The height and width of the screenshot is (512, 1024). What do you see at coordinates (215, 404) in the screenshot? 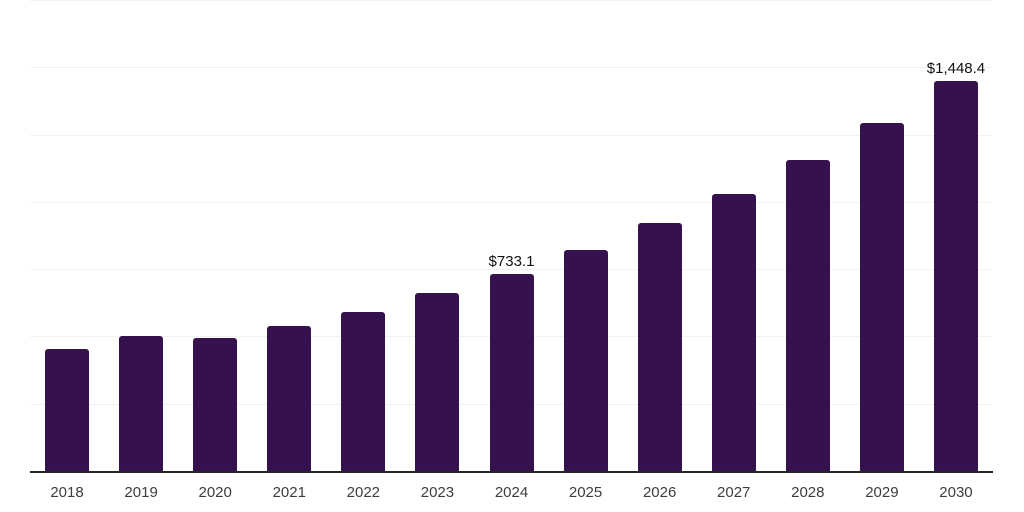
I see `bar-2020` at bounding box center [215, 404].